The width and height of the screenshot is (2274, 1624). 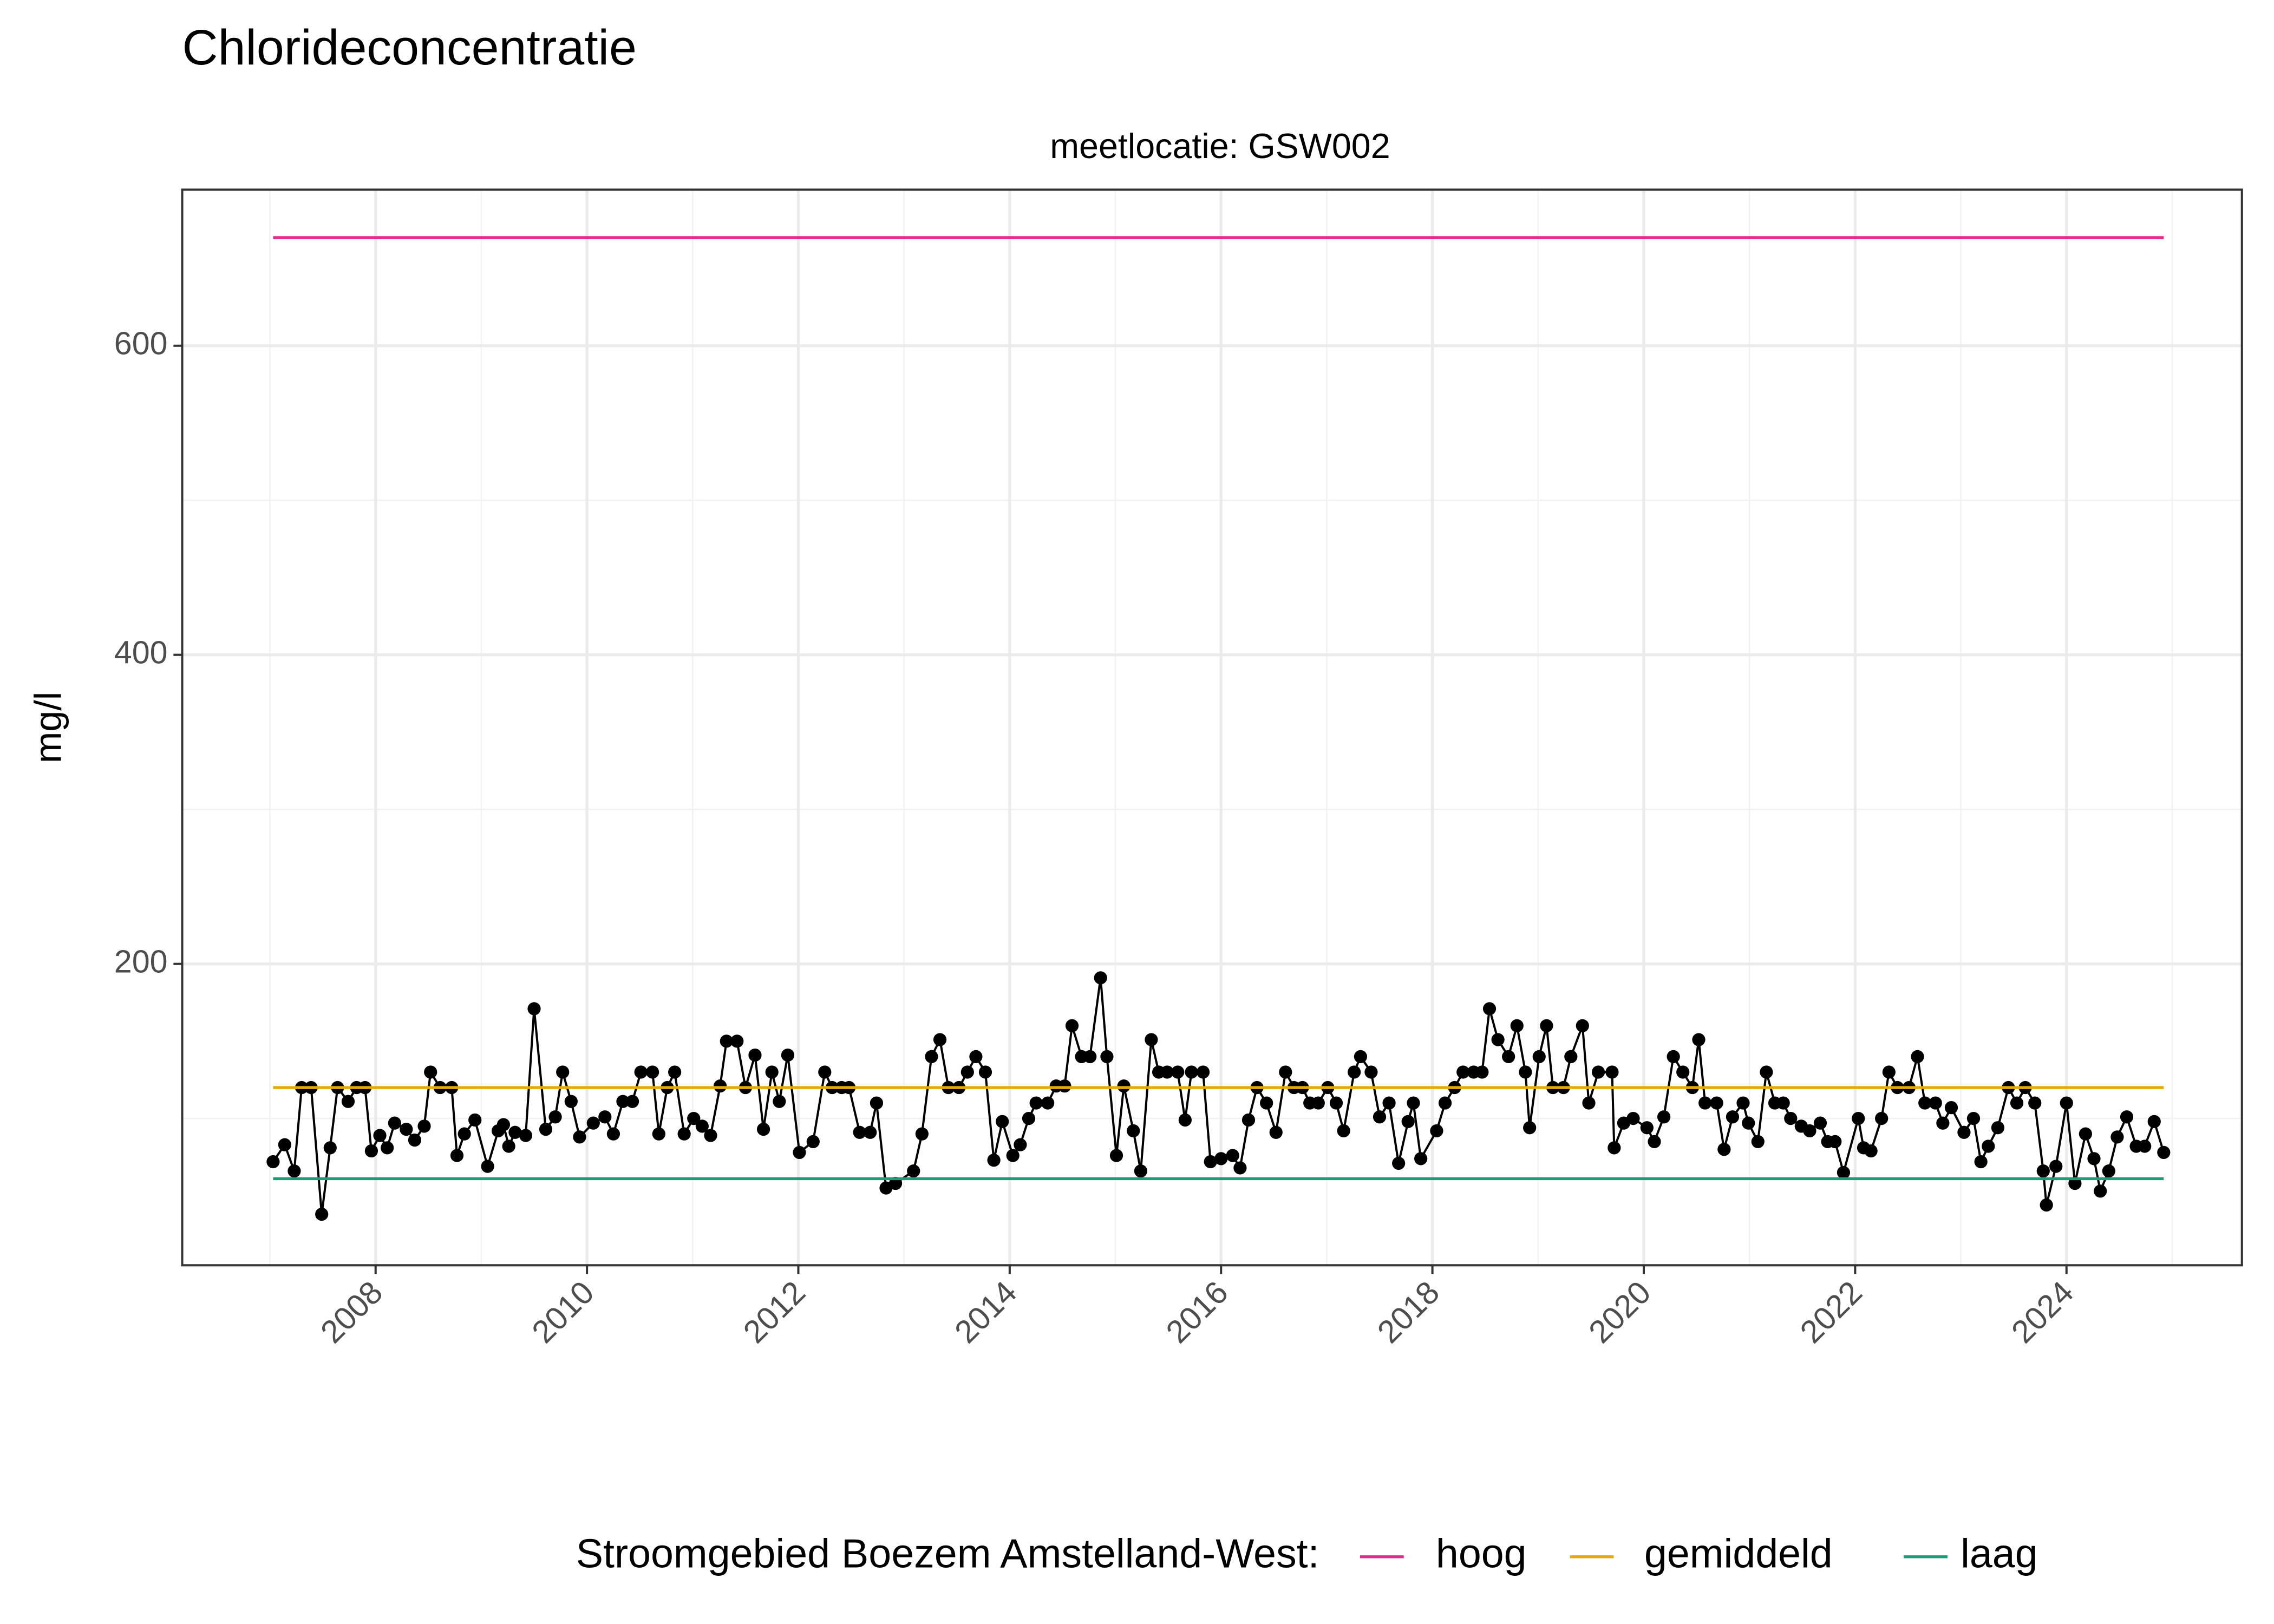 I want to click on y-tick-label: 400, so click(x=141, y=652).